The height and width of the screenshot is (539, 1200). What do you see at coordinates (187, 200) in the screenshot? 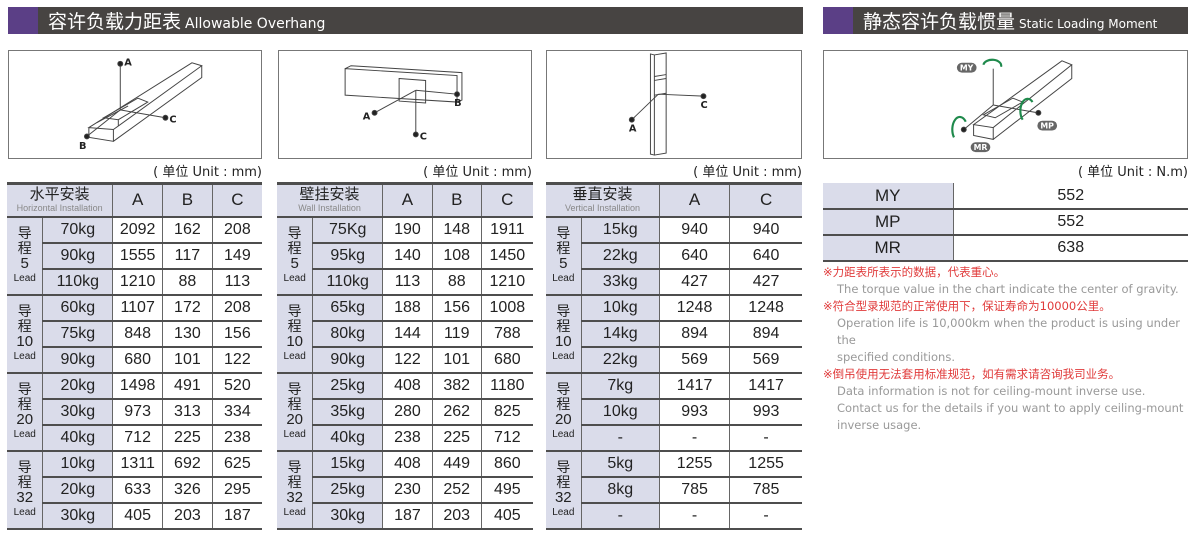
I see `column-header-b: B` at bounding box center [187, 200].